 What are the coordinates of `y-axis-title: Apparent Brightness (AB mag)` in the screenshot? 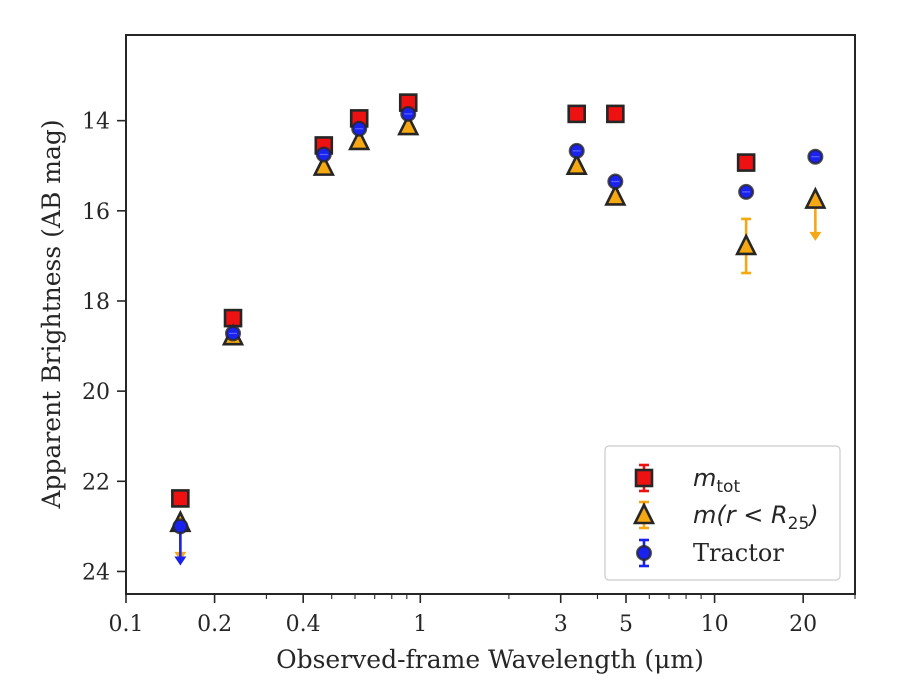 It's located at (51, 314).